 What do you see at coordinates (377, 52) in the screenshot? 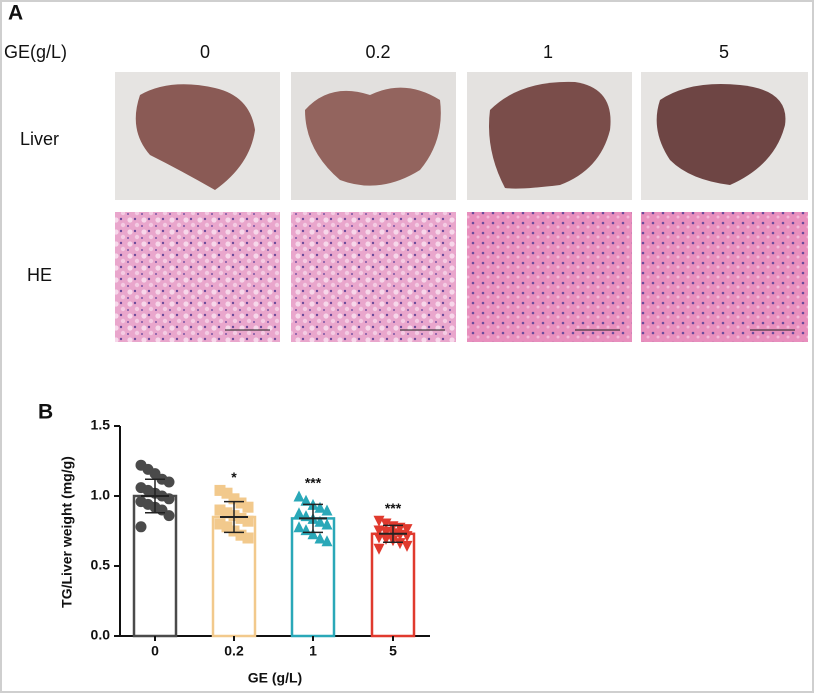
I see `column-label: 0.2` at bounding box center [377, 52].